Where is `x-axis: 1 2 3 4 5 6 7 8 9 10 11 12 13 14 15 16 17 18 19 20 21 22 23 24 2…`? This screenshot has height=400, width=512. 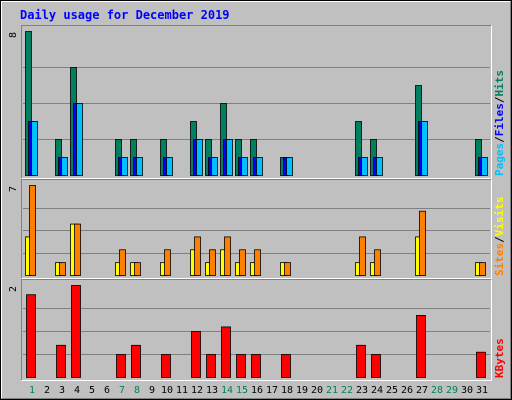 x-axis: 1 2 3 4 5 6 7 8 9 10 11 12 13 14 15 16 17 18 19 20 21 22 23 24 2… is located at coordinates (258, 390).